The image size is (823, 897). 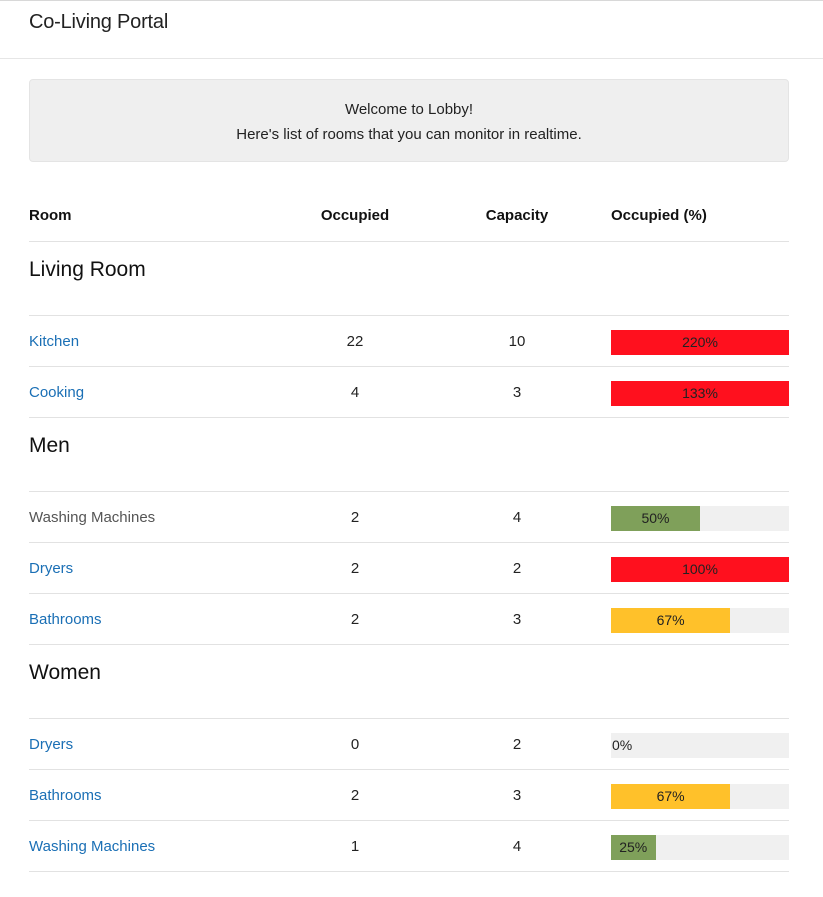 I want to click on table-row: Dryers 0 2 0%, so click(x=409, y=744).